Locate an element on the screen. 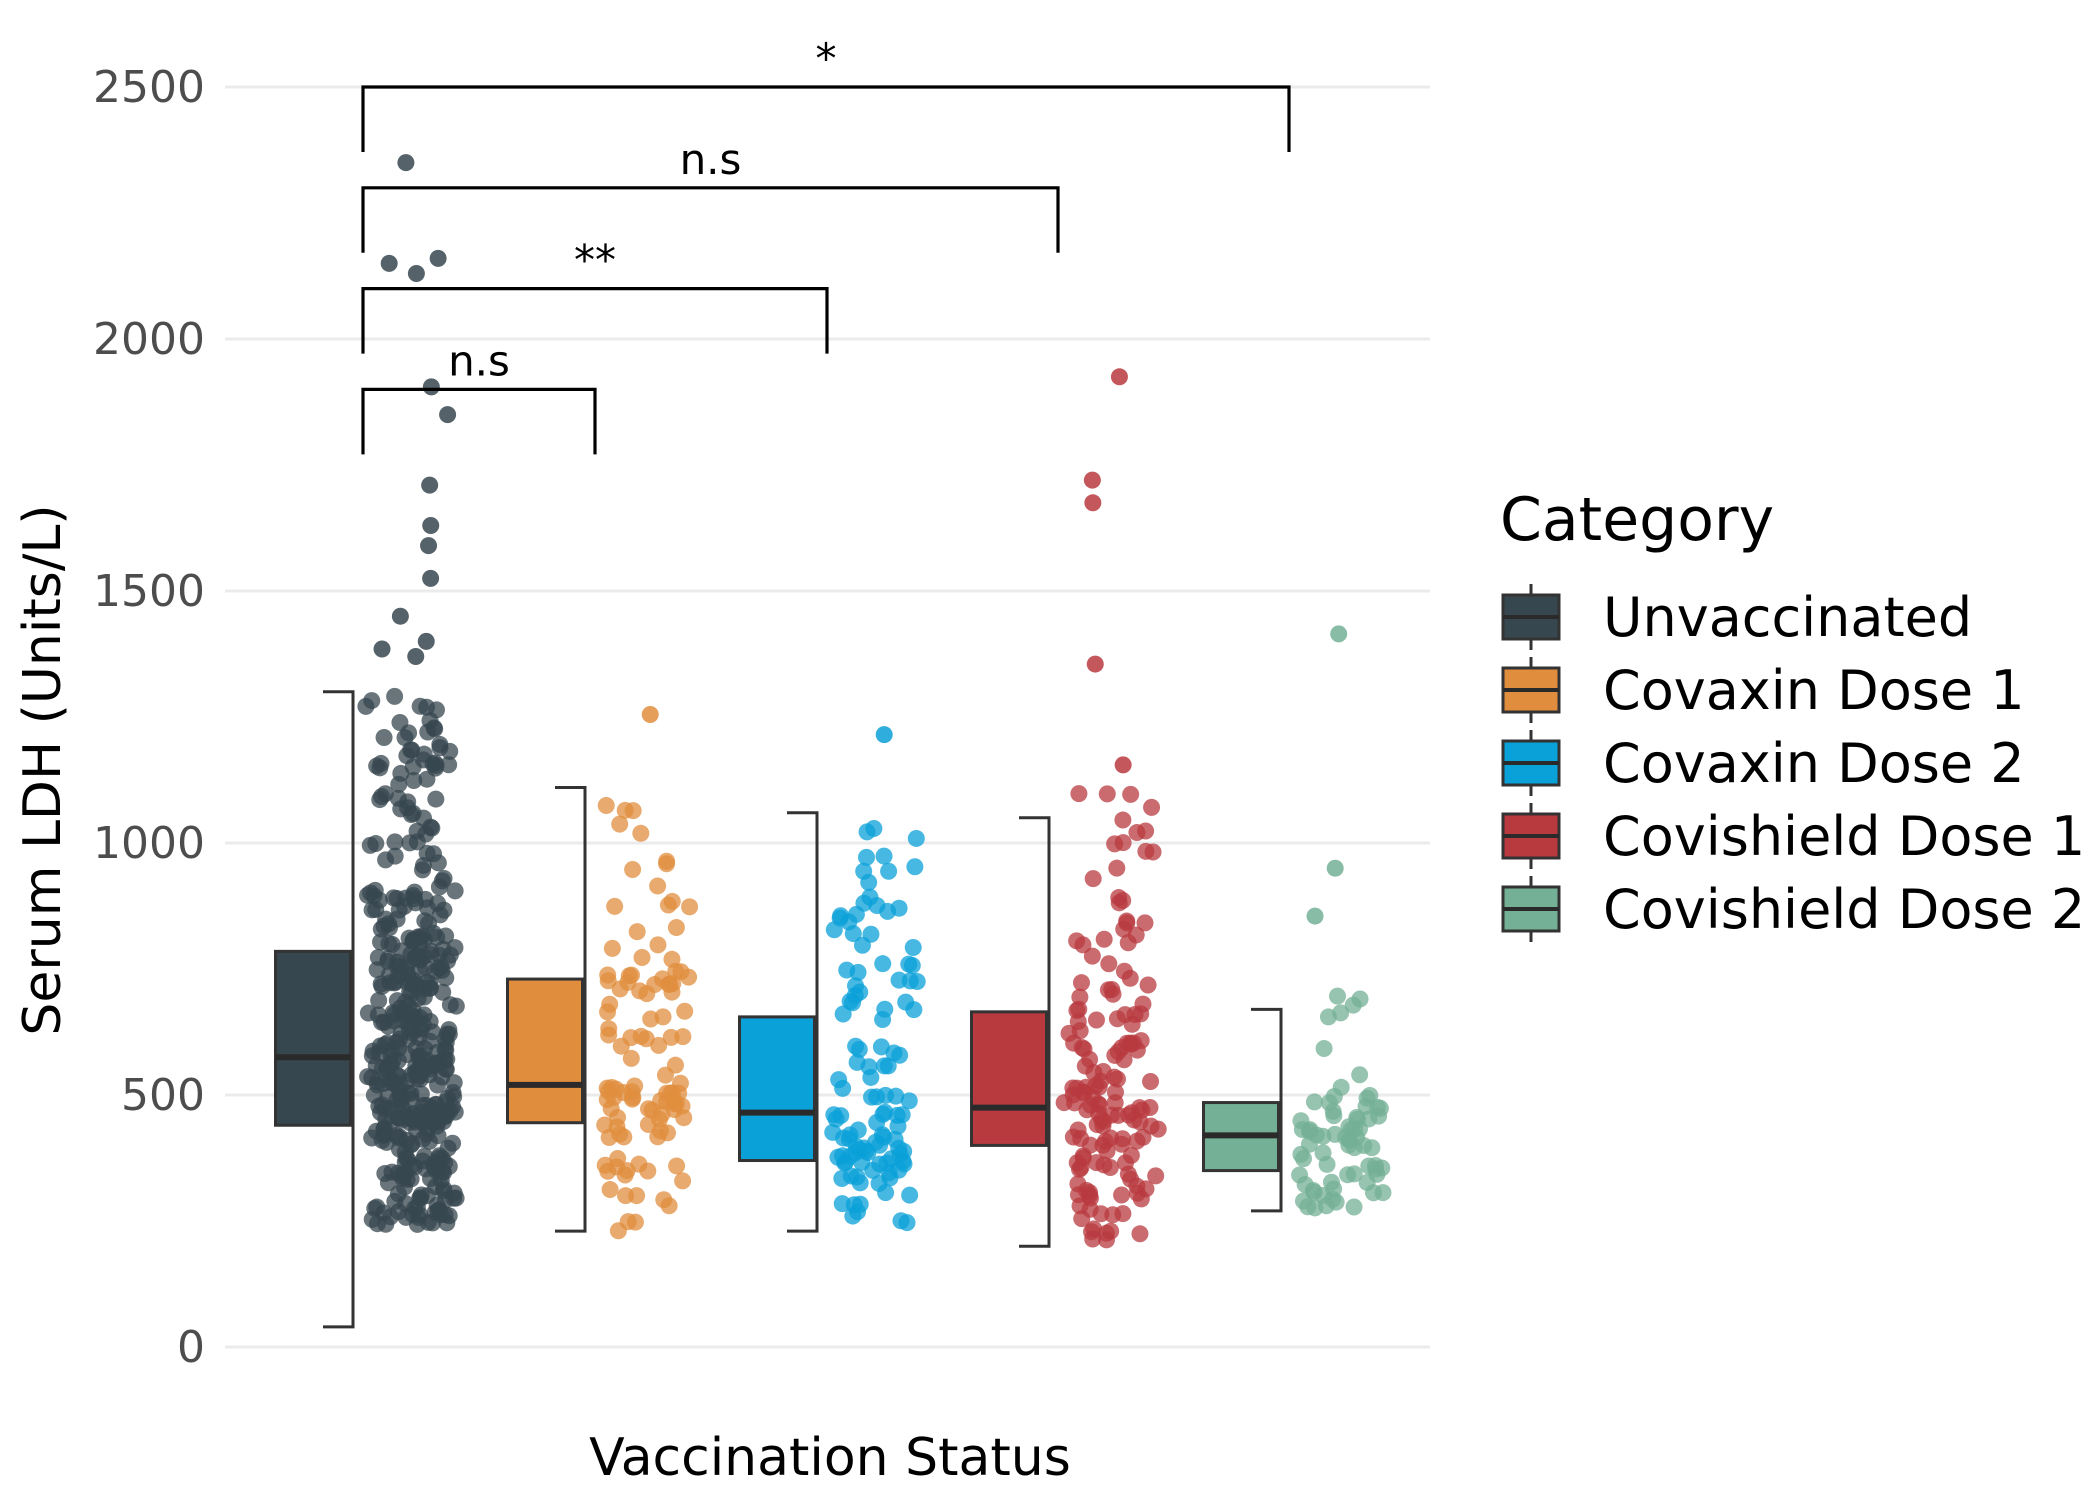  whisker is located at coordinates (803, 1022).